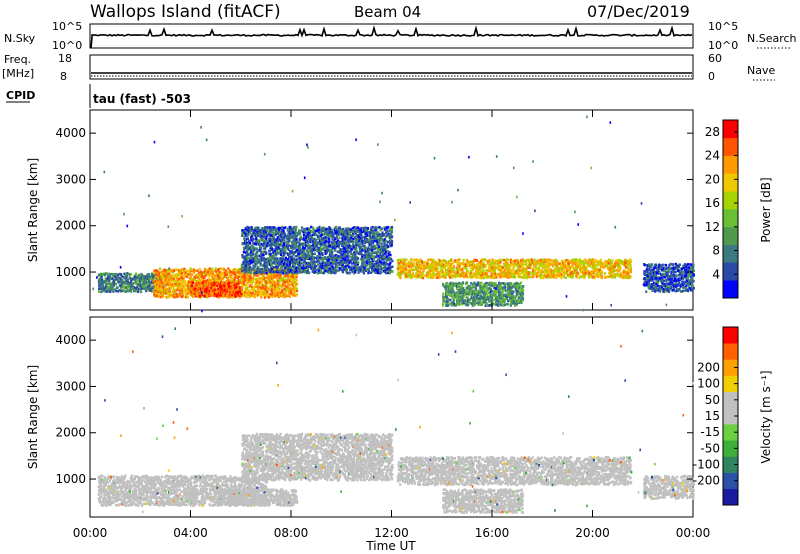  I want to click on nsearch-tick-bottom: 10^0, so click(723, 45).